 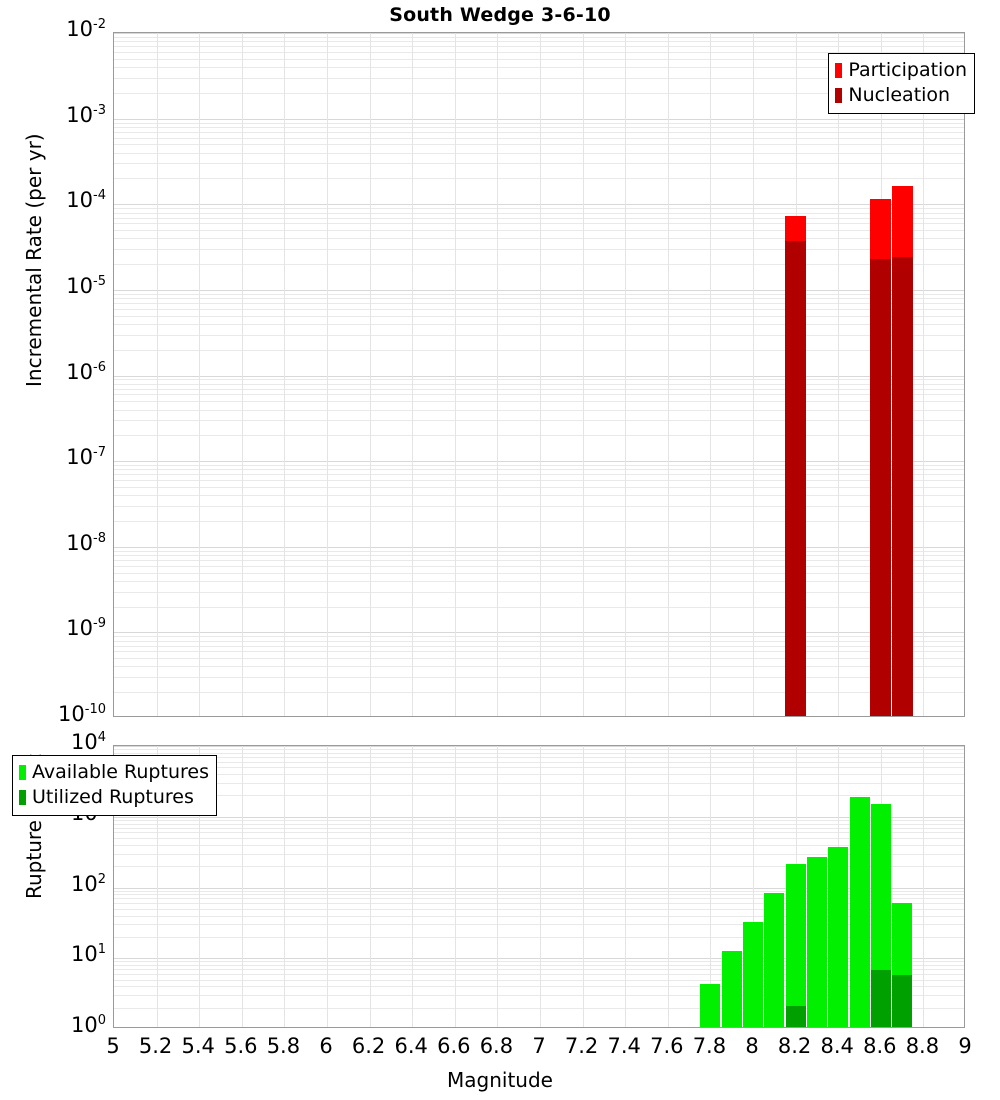 I want to click on y-tick-label-top: 10⁻⁷, so click(x=86, y=457).